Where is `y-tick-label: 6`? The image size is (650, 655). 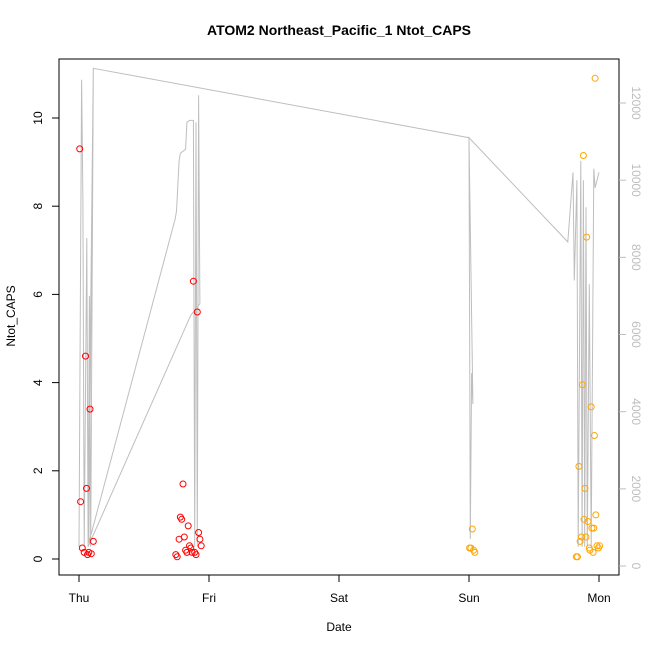 y-tick-label: 6 is located at coordinates (38, 294).